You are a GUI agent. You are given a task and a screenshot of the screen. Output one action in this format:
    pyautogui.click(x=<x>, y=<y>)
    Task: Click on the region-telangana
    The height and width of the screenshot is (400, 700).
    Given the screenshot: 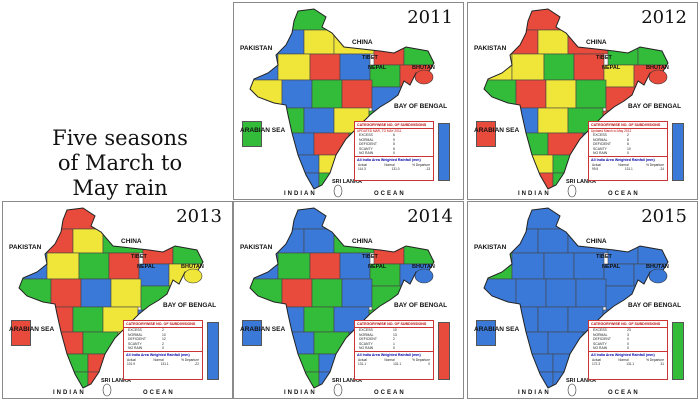 What is the action you would take?
    pyautogui.click(x=331, y=343)
    